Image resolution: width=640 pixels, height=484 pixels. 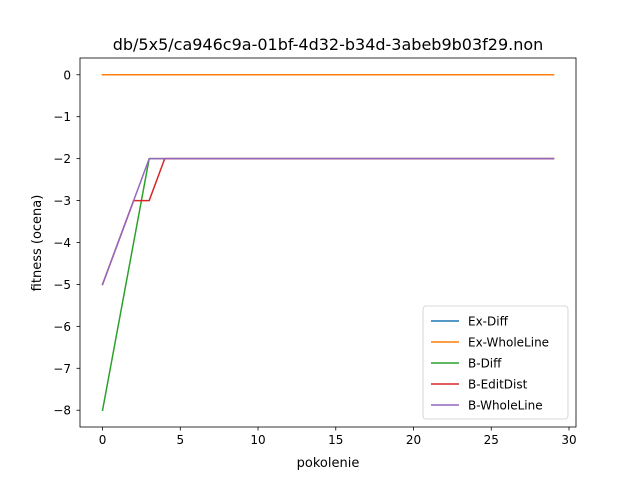 What do you see at coordinates (488, 322) in the screenshot?
I see `legend-label: Ex-Diff` at bounding box center [488, 322].